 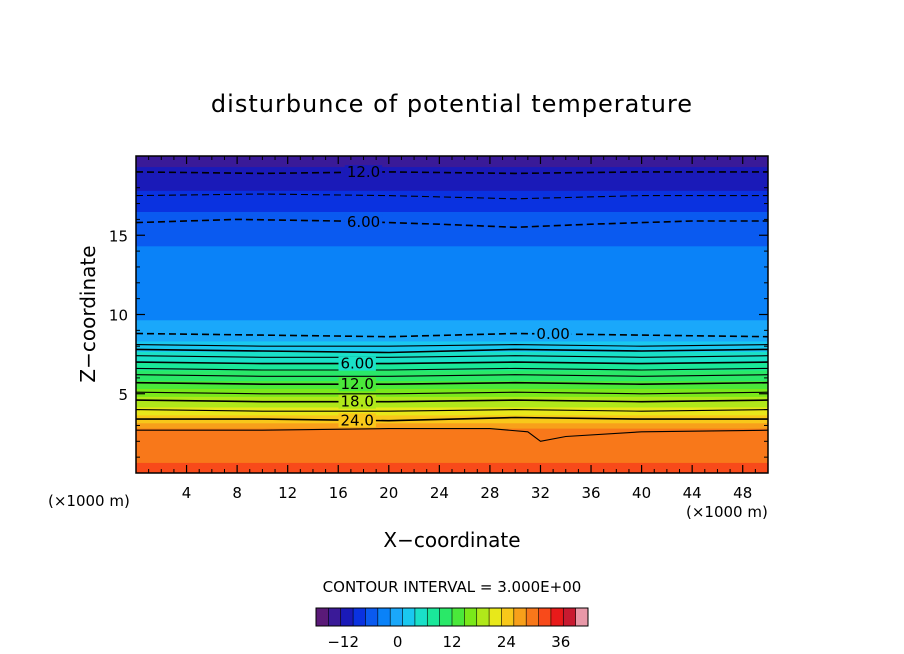 What do you see at coordinates (540, 493) in the screenshot?
I see `x-tick-label: 32` at bounding box center [540, 493].